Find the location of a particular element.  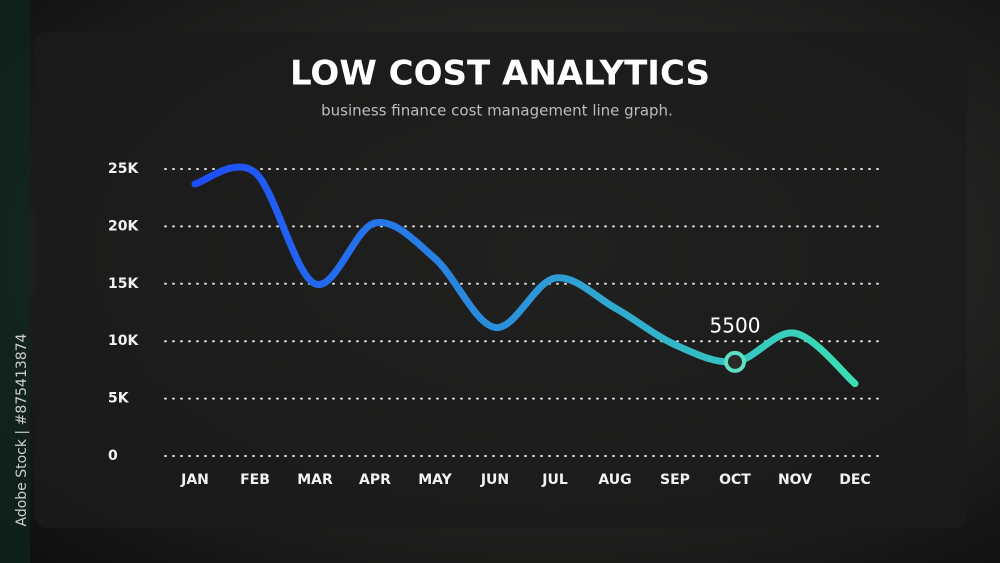

x-tick-label: APR is located at coordinates (375, 480).